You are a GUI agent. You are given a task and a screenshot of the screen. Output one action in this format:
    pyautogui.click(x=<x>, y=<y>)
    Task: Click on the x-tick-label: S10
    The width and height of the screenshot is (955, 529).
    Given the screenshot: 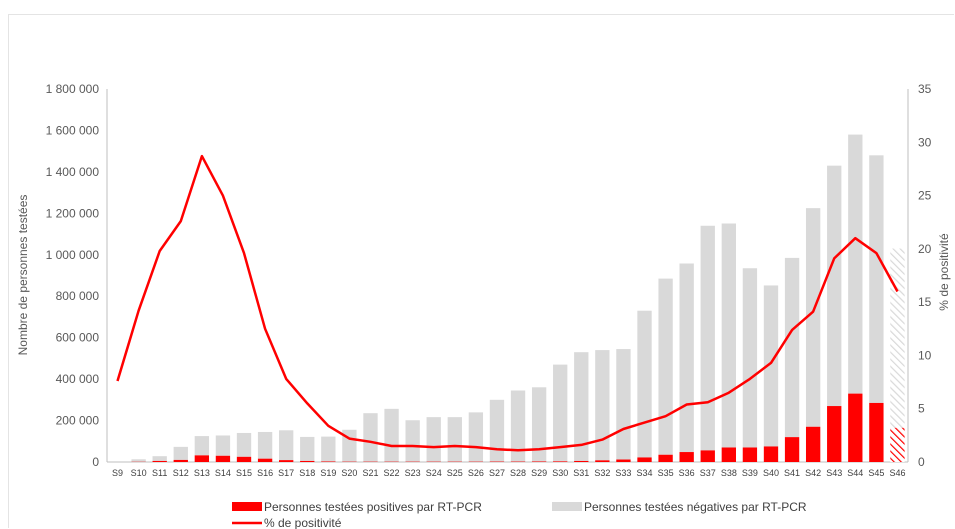 What is the action you would take?
    pyautogui.click(x=139, y=473)
    